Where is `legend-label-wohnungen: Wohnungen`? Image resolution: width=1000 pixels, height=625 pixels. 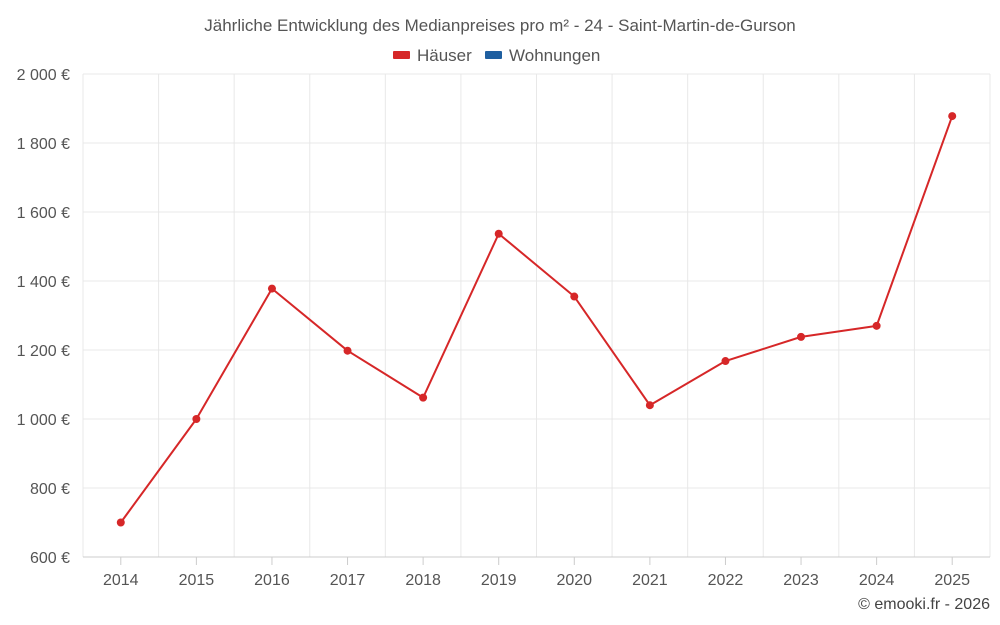
legend-label-wohnungen: Wohnungen is located at coordinates (554, 55).